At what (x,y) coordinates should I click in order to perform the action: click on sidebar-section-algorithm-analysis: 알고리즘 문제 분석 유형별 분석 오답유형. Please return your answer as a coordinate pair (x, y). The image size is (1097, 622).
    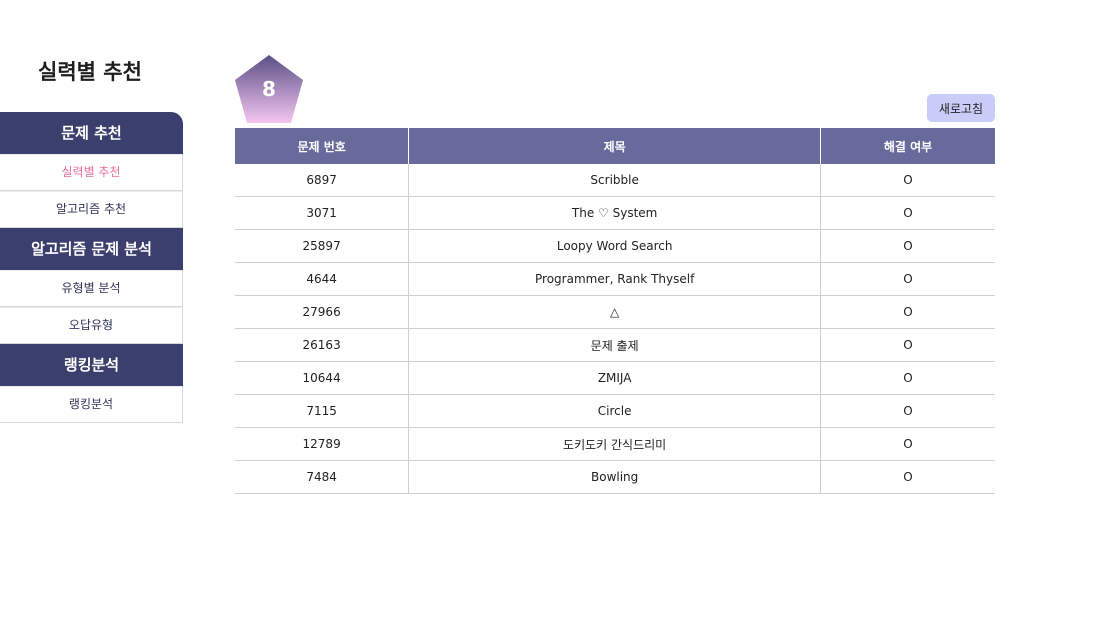
    Looking at the image, I should click on (91, 286).